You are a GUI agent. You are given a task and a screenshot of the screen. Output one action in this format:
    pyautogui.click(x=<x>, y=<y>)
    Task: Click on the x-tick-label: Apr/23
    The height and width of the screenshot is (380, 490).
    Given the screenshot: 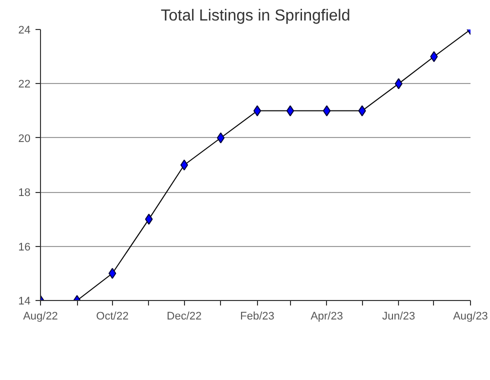 What is the action you would take?
    pyautogui.click(x=326, y=316)
    